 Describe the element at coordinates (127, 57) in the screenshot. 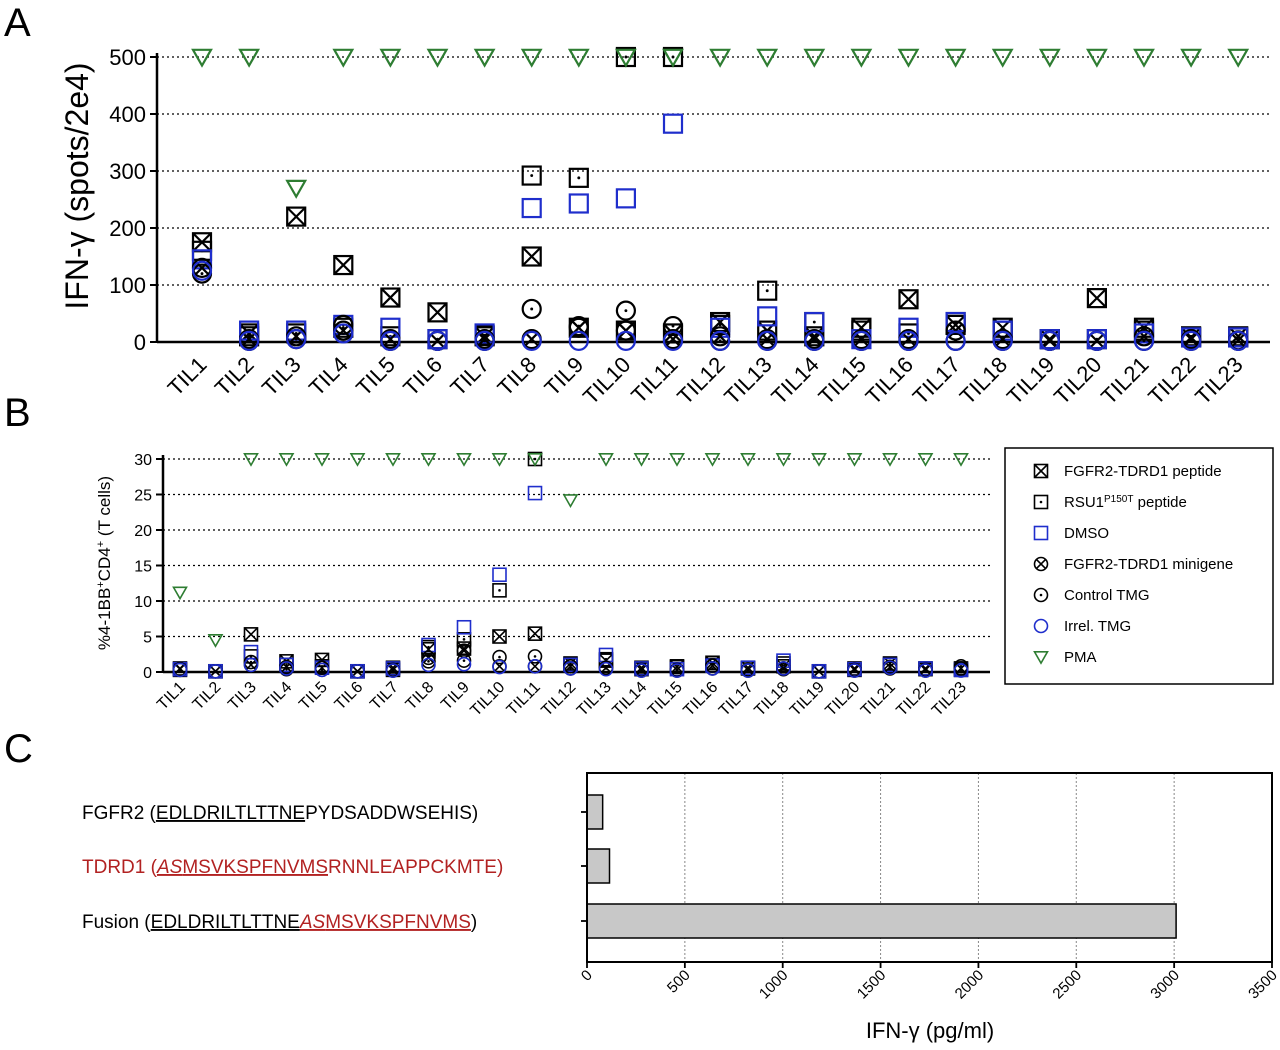

I see `y-tick-label: 500` at that location.